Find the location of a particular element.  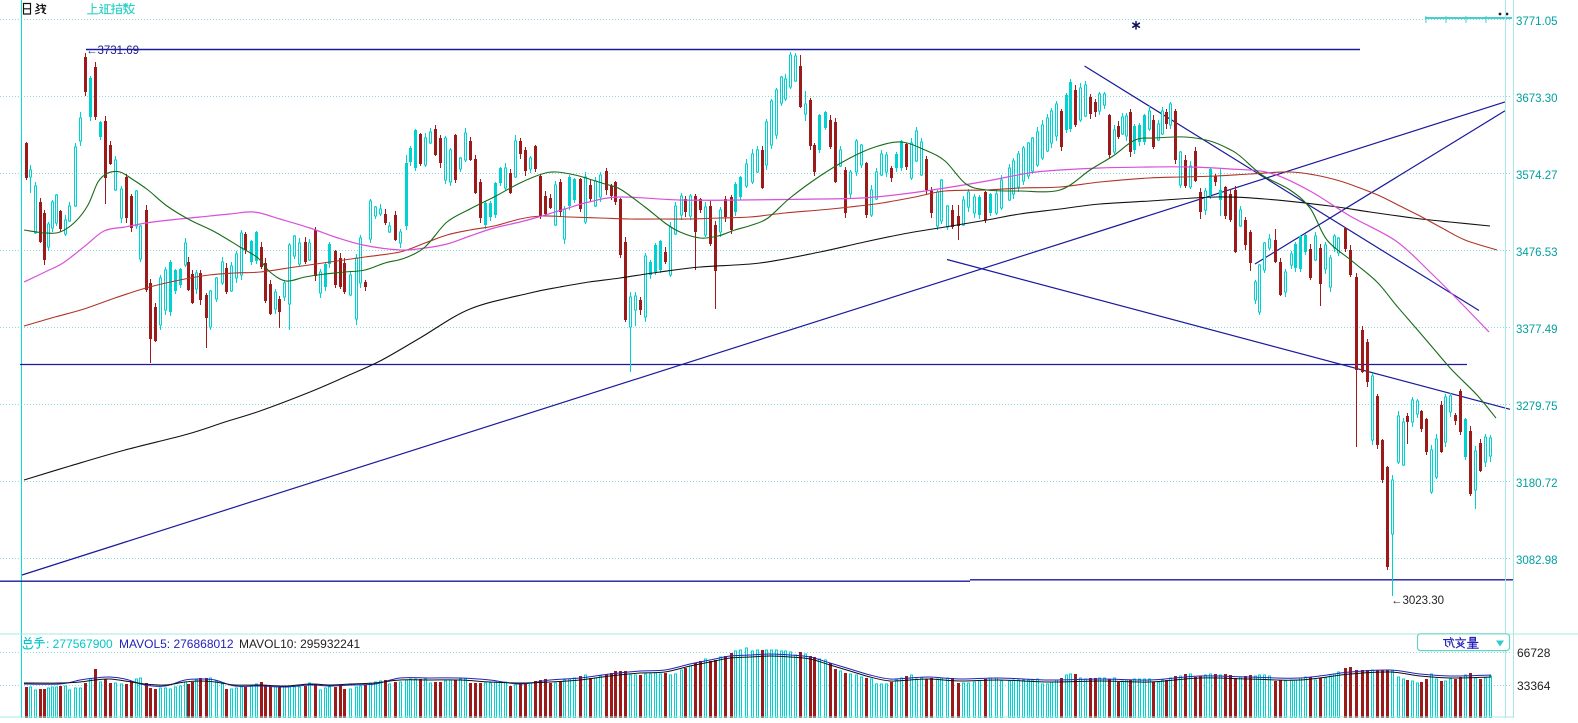

svg-text: 3082.98 is located at coordinates (1537, 561).